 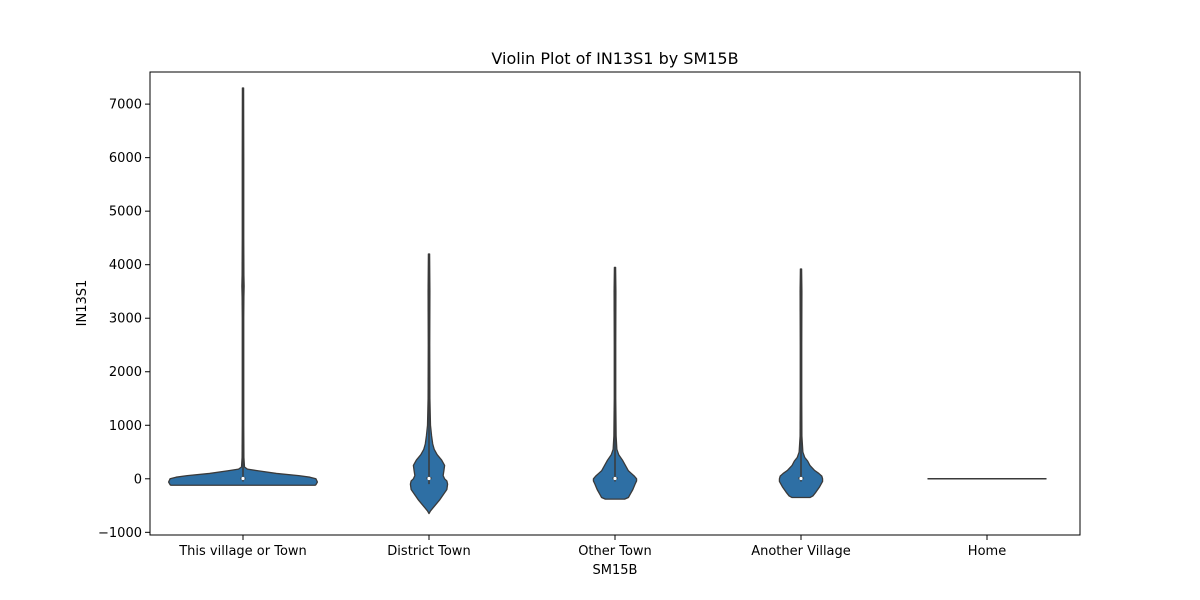 I want to click on x-tick-label: District Town, so click(x=428, y=551).